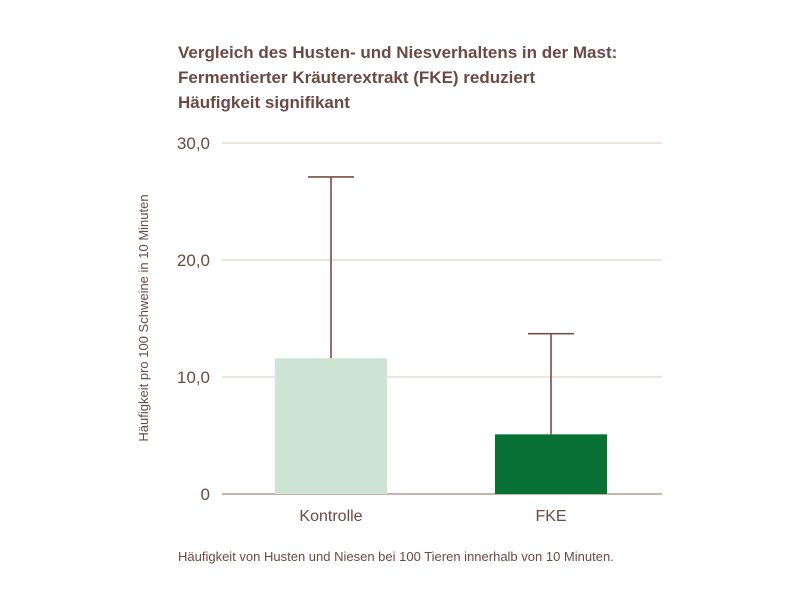 The width and height of the screenshot is (800, 600). Describe the element at coordinates (193, 377) in the screenshot. I see `y-tick-label: 10,0` at that location.